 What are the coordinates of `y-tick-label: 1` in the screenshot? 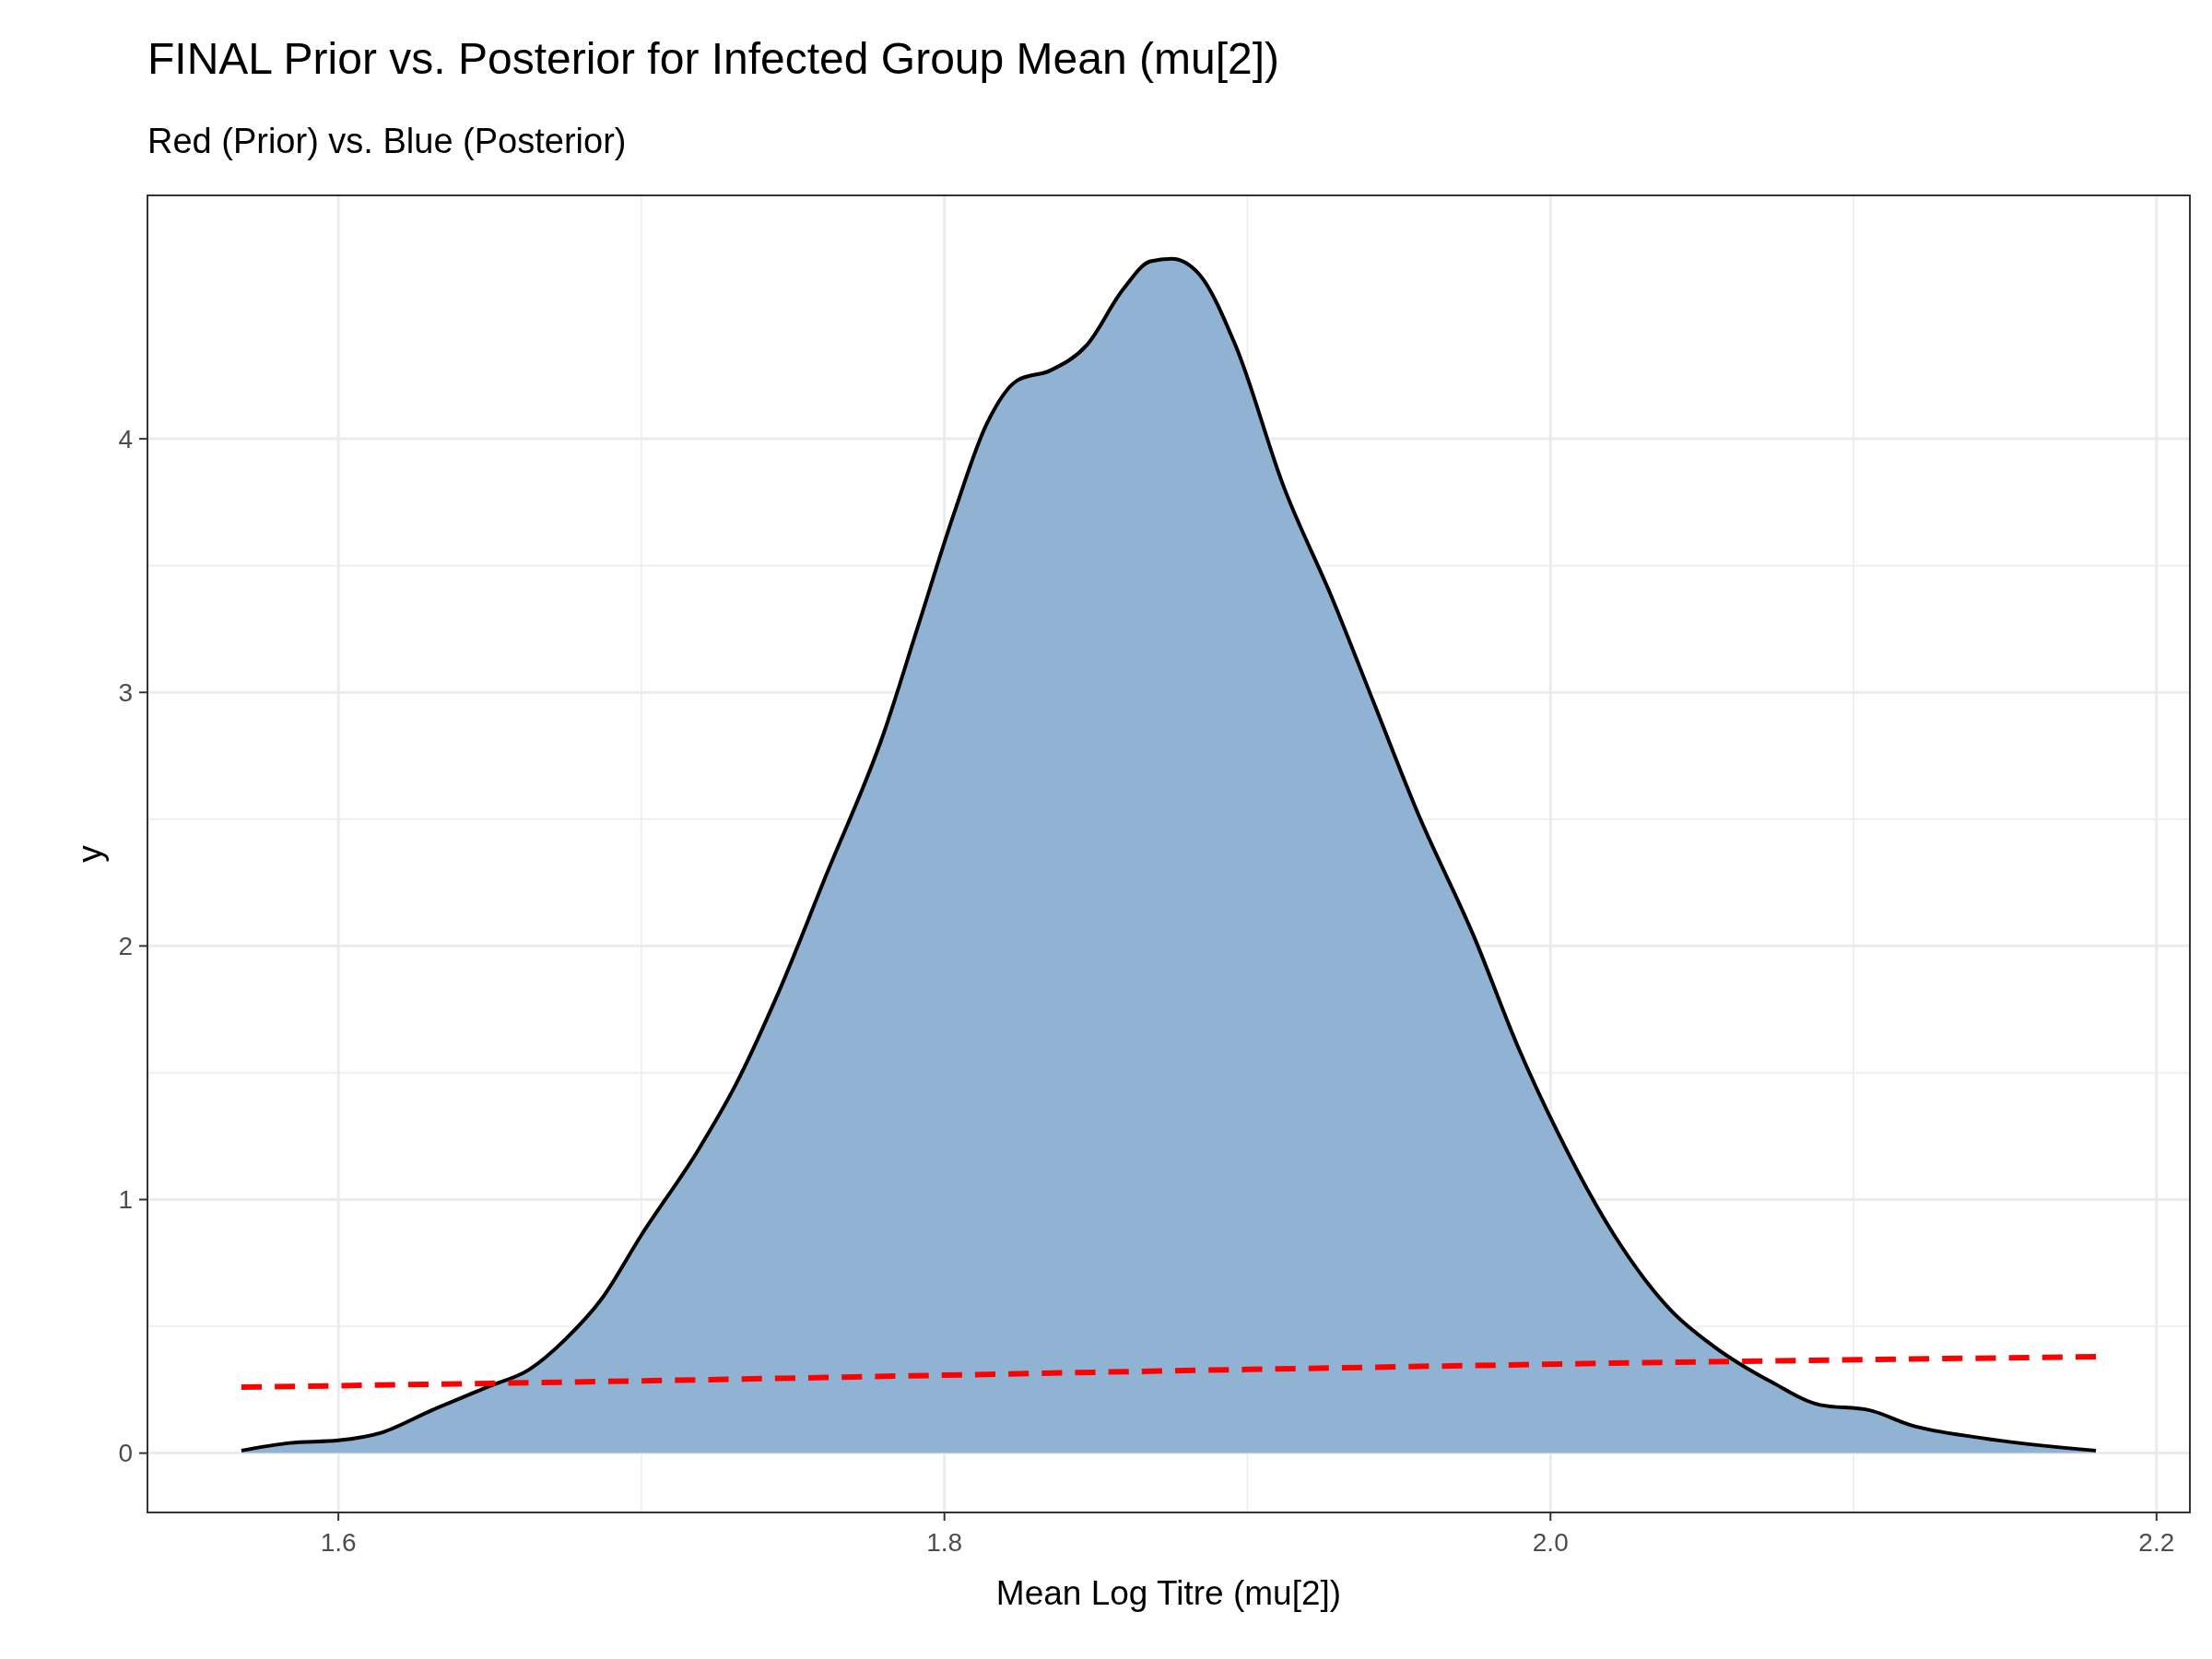 It's located at (125, 1200).